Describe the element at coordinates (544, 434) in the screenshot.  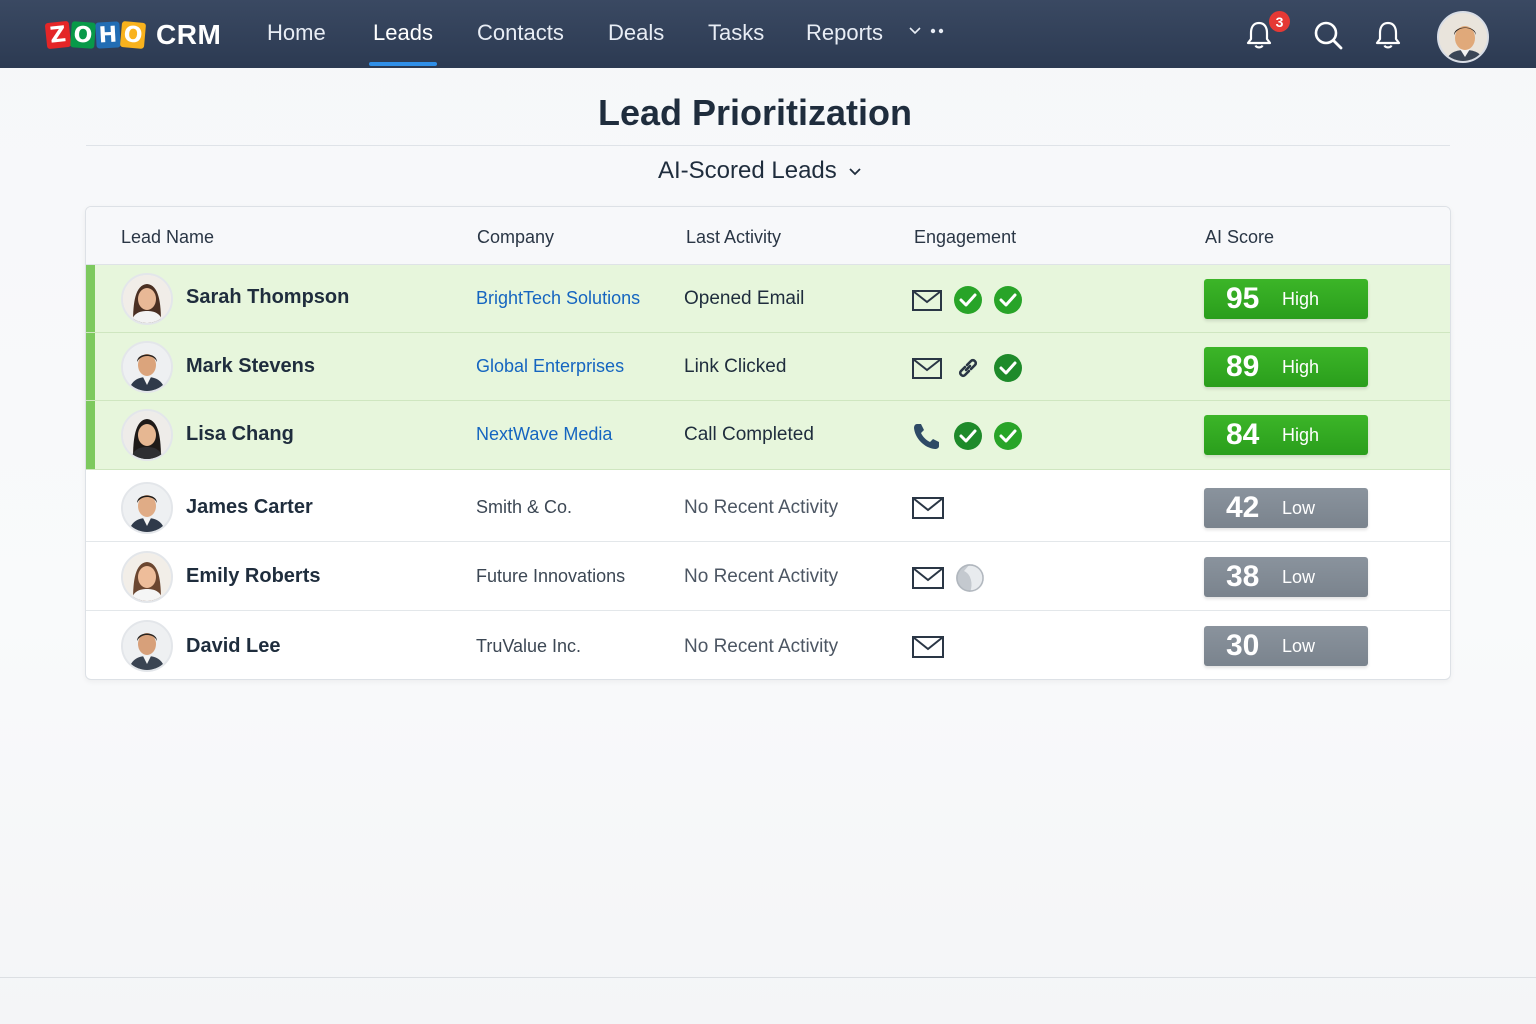
I see `company-link: NextWave Media` at that location.